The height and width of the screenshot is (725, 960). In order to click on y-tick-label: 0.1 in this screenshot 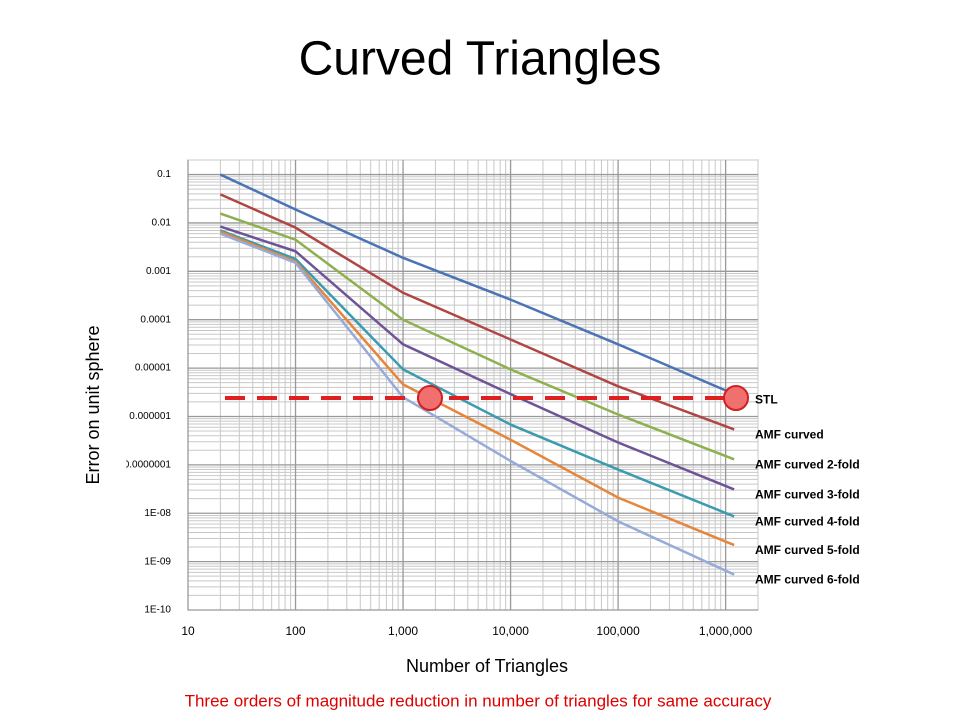, I will do `click(164, 174)`.